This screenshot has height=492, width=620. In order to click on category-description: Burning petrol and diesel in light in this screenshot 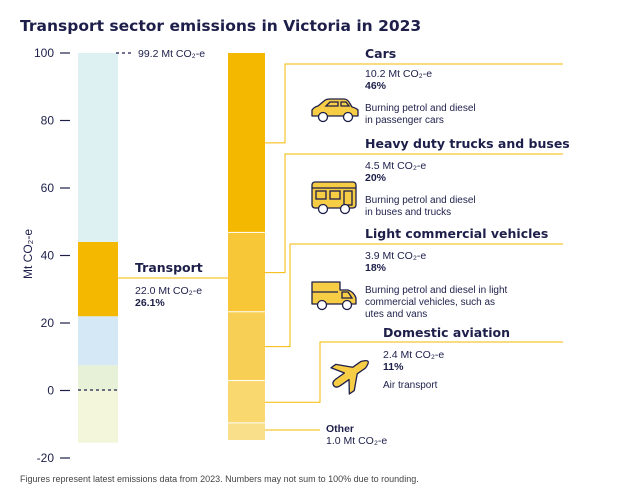, I will do `click(436, 290)`.